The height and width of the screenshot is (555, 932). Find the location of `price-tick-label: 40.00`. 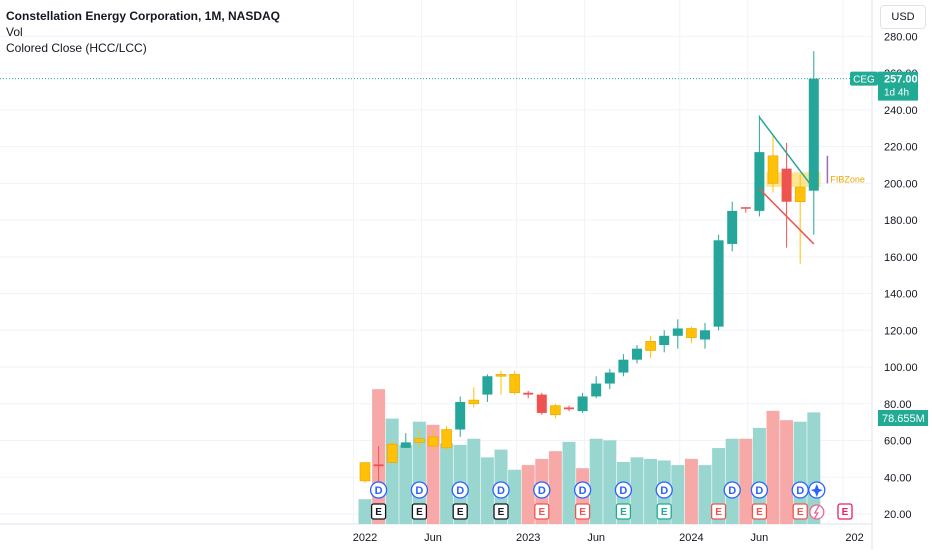

price-tick-label: 40.00 is located at coordinates (898, 478).